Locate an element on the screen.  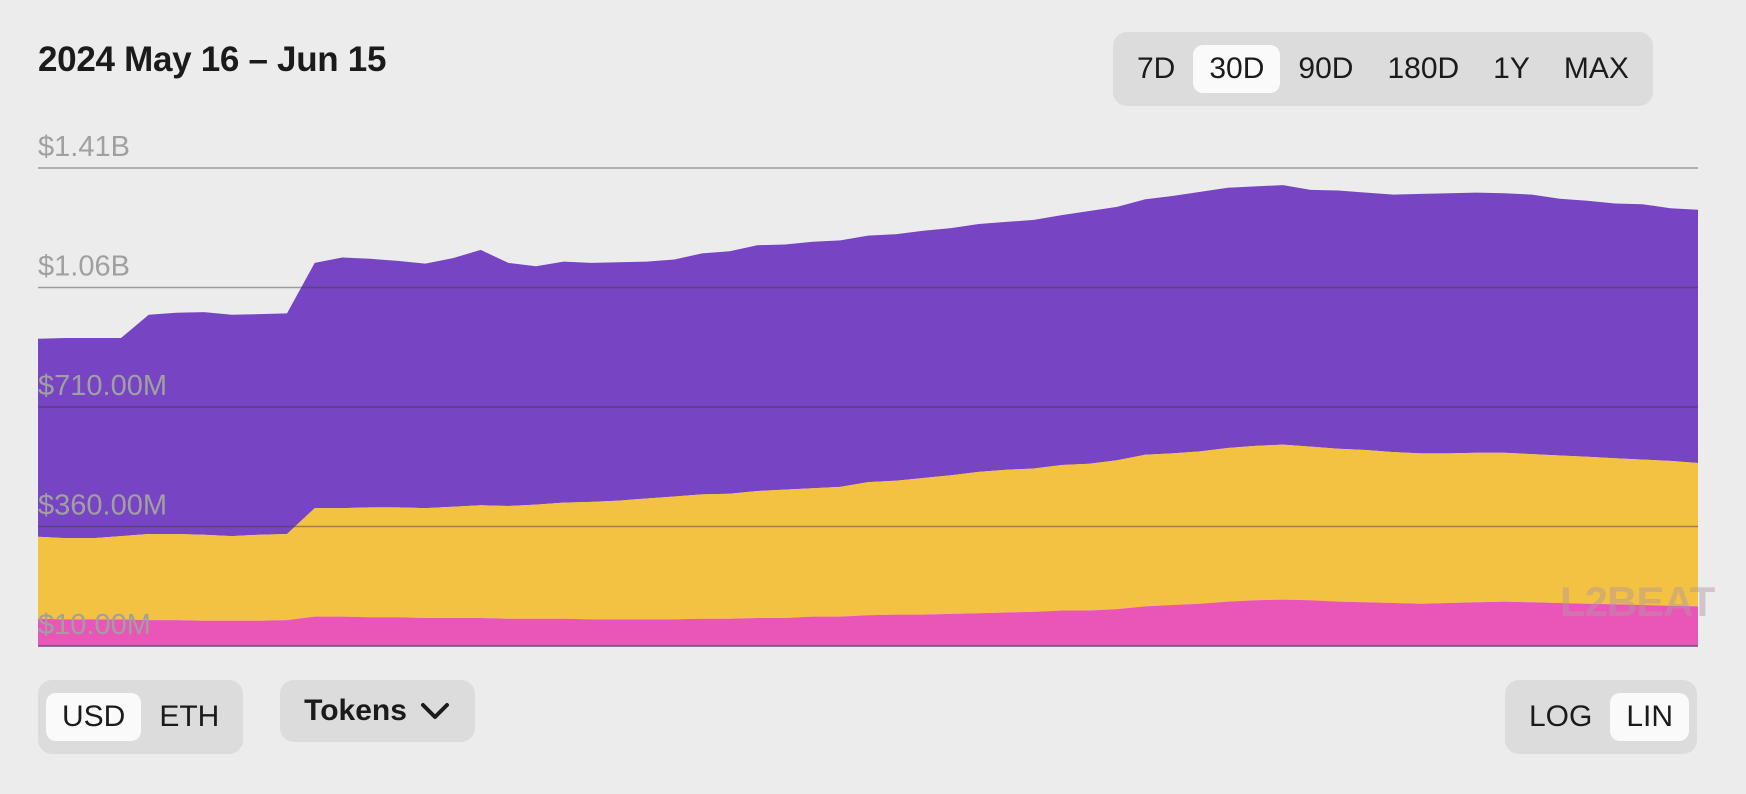
tokens-dropdown: Tokens is located at coordinates (377, 711).